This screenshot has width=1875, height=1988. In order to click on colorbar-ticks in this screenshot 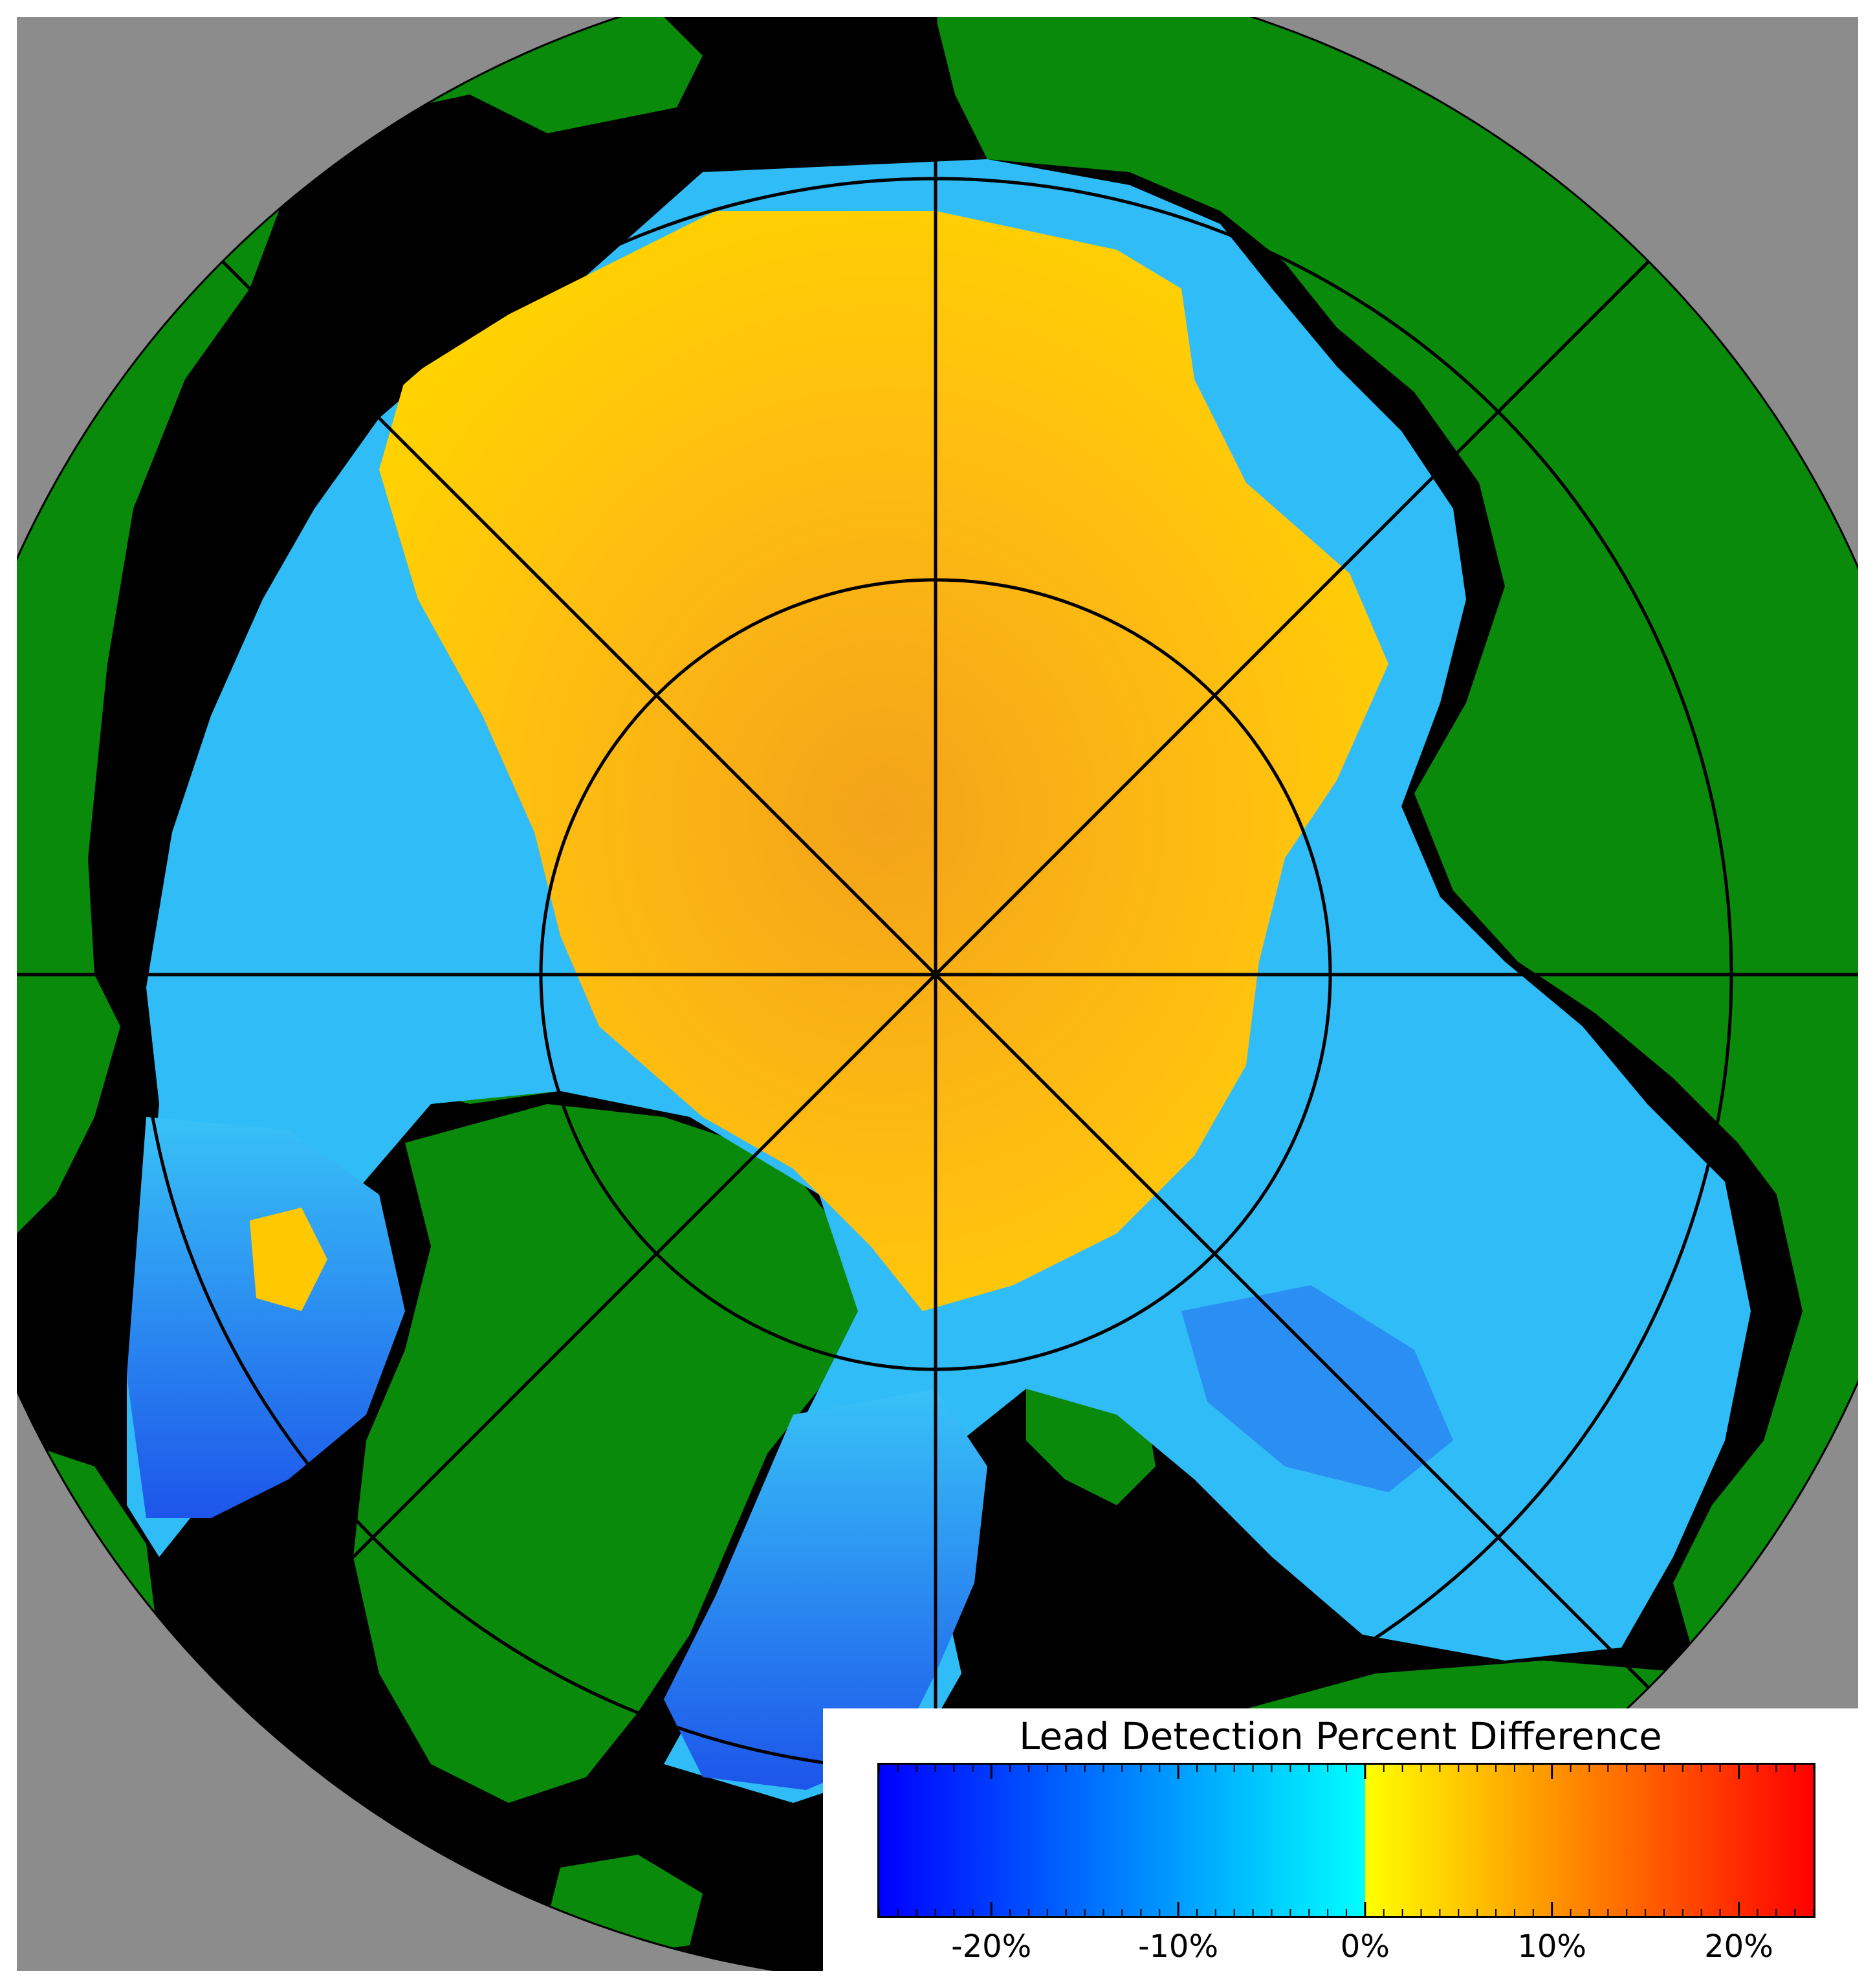, I will do `click(1346, 1840)`.